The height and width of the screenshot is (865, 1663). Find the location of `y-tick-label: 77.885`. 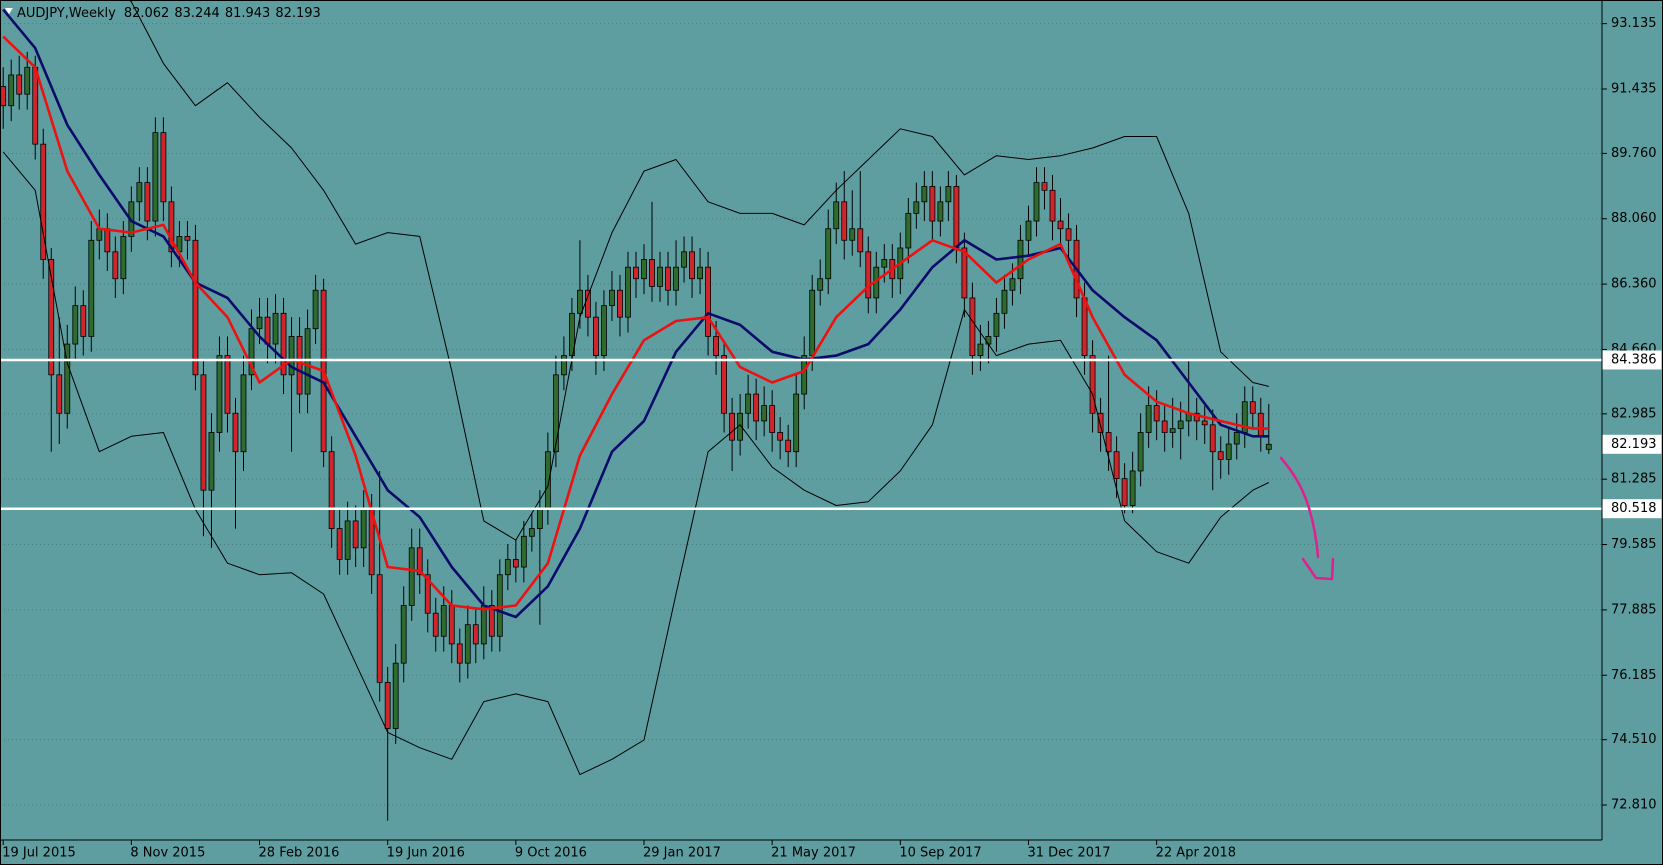

y-tick-label: 77.885 is located at coordinates (1634, 609).